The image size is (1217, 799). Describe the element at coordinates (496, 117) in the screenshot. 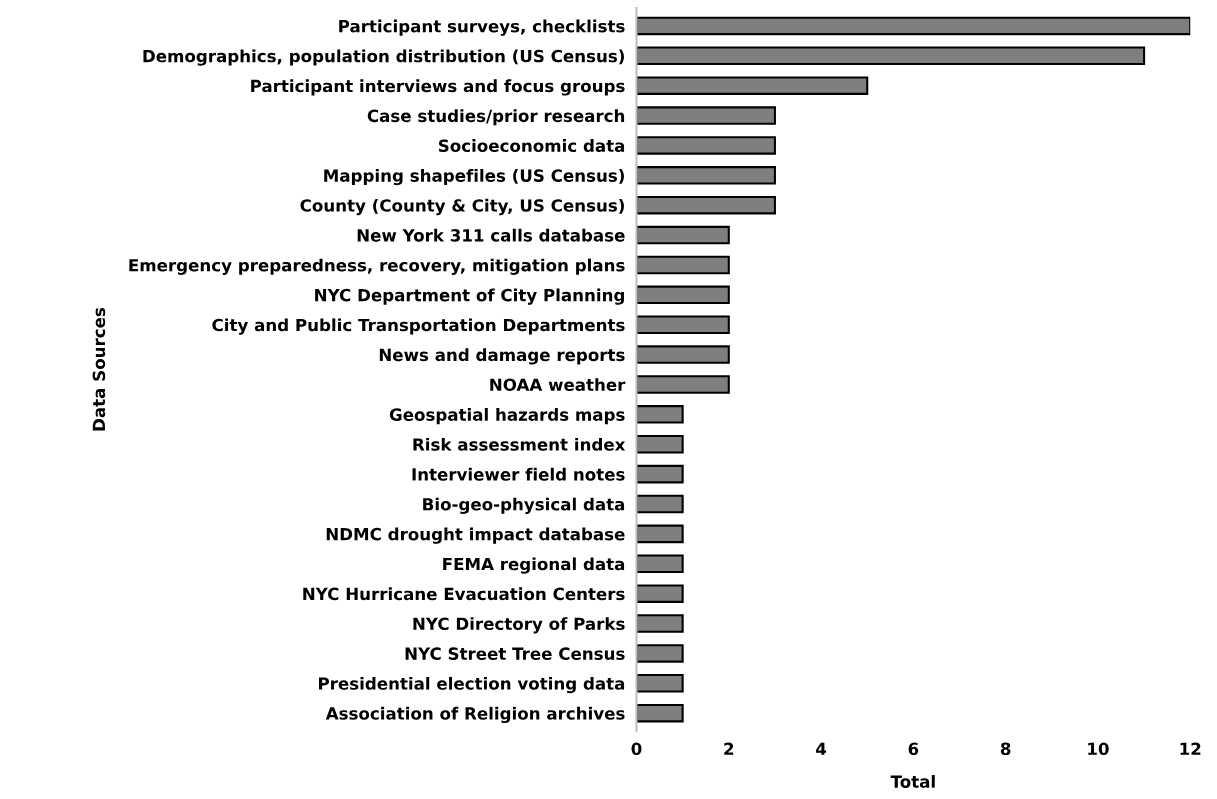

I see `y-tick-label: Case studies/prior research` at that location.